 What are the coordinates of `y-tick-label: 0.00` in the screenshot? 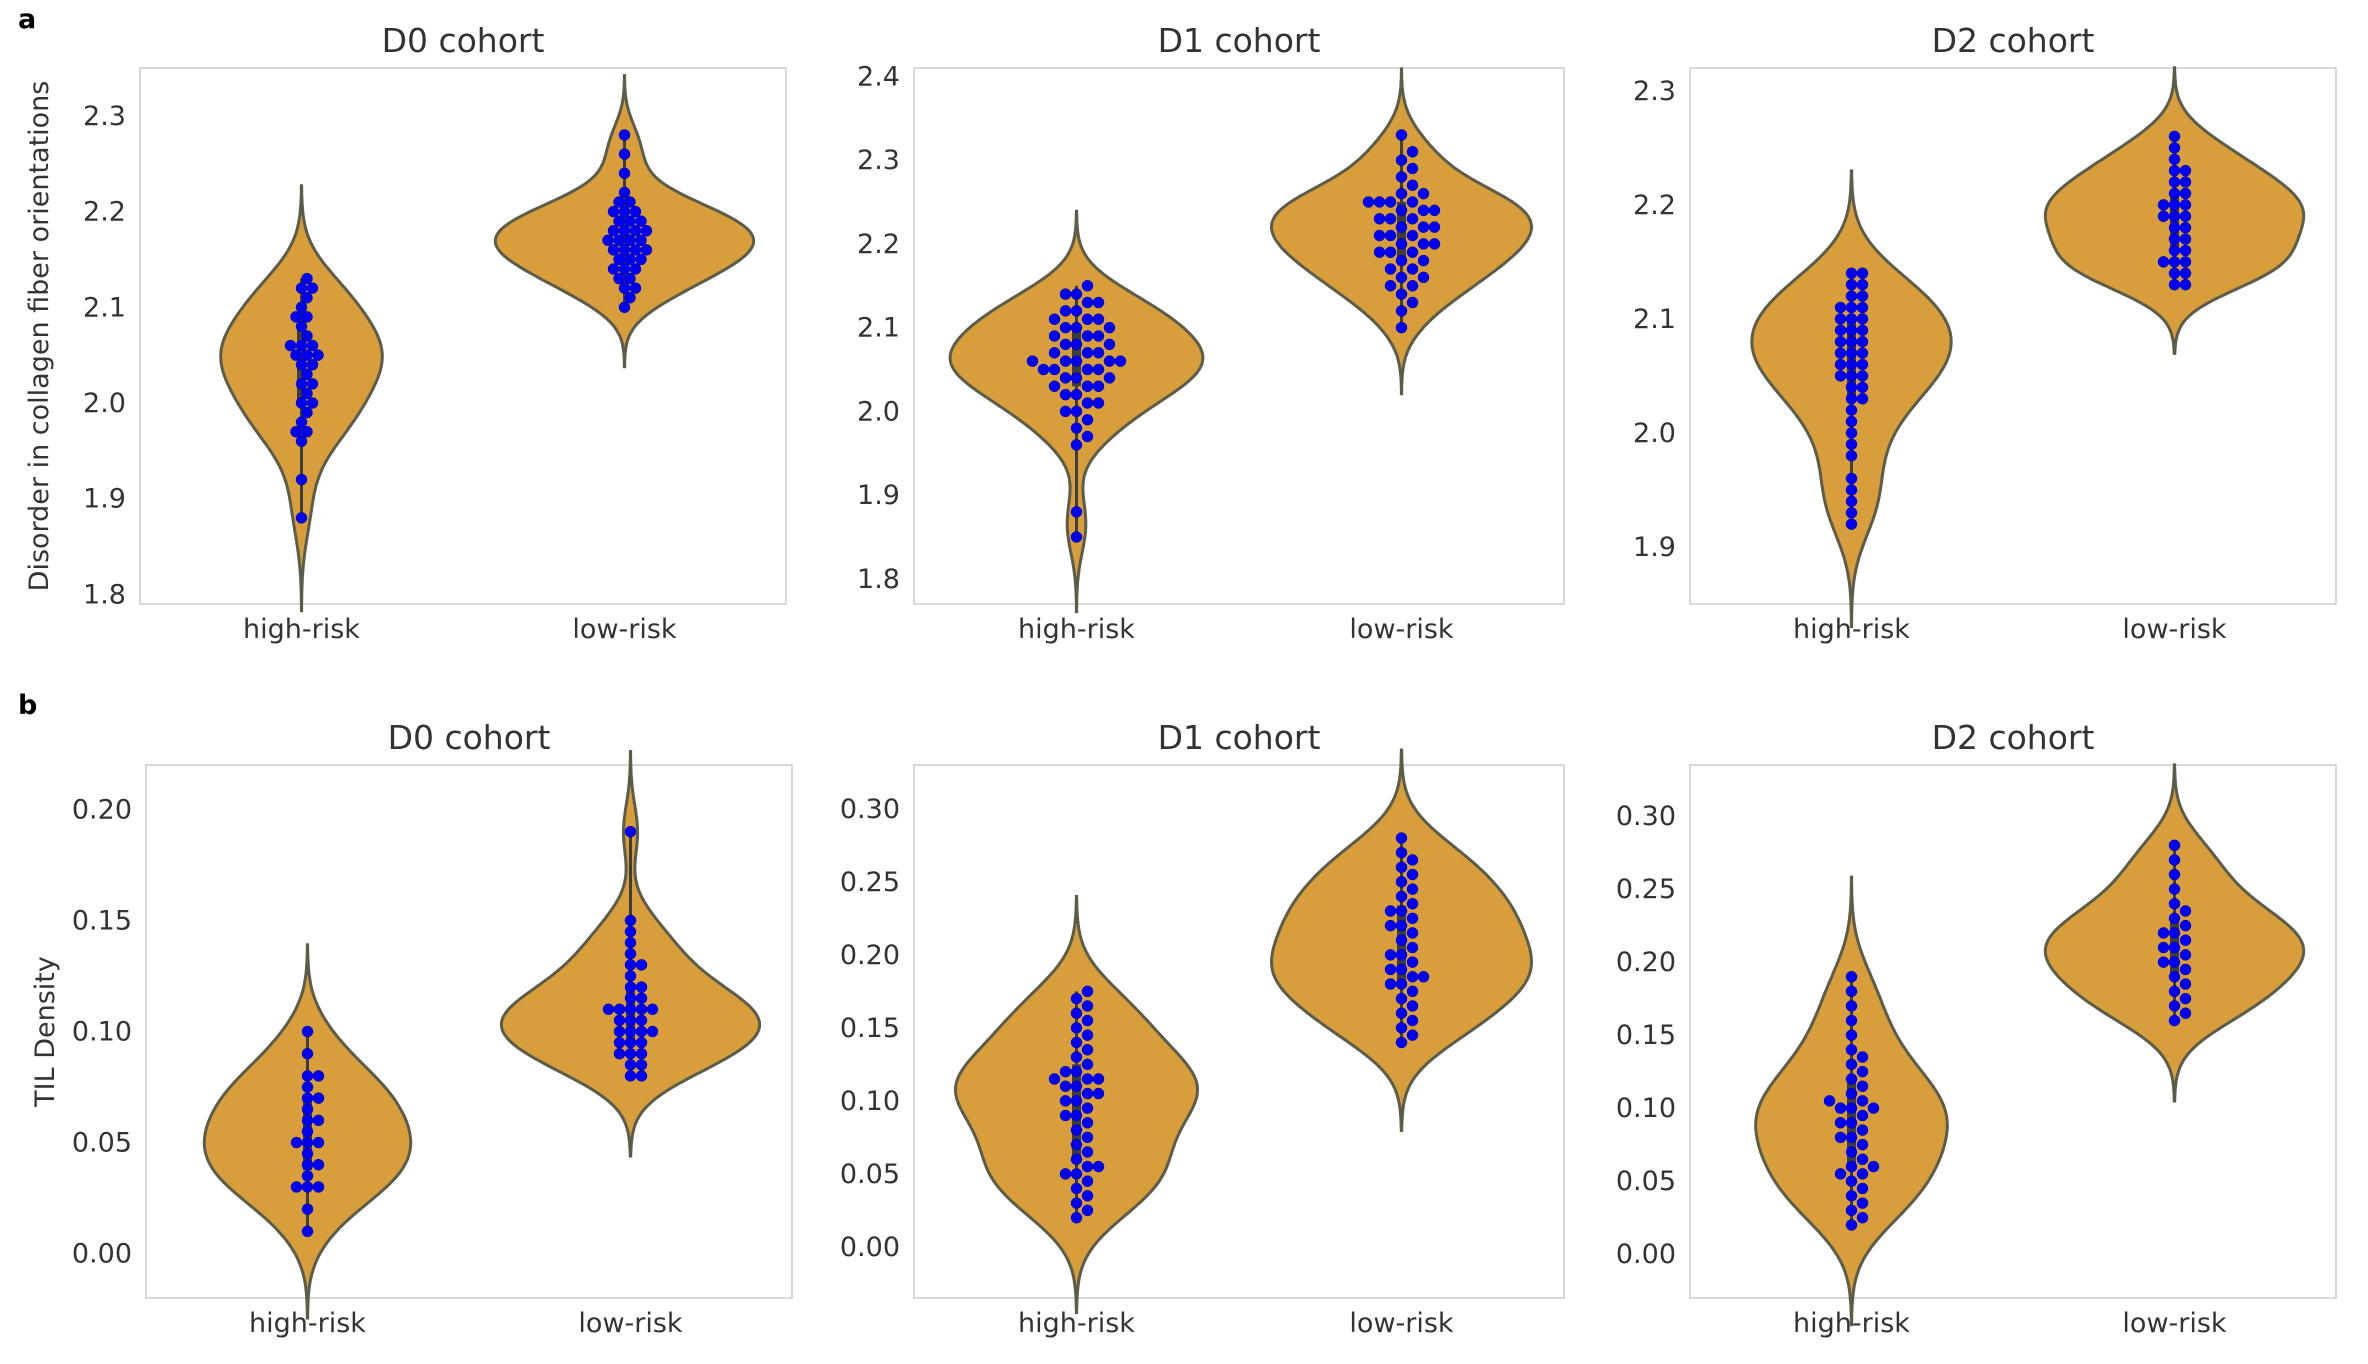 It's located at (102, 1254).